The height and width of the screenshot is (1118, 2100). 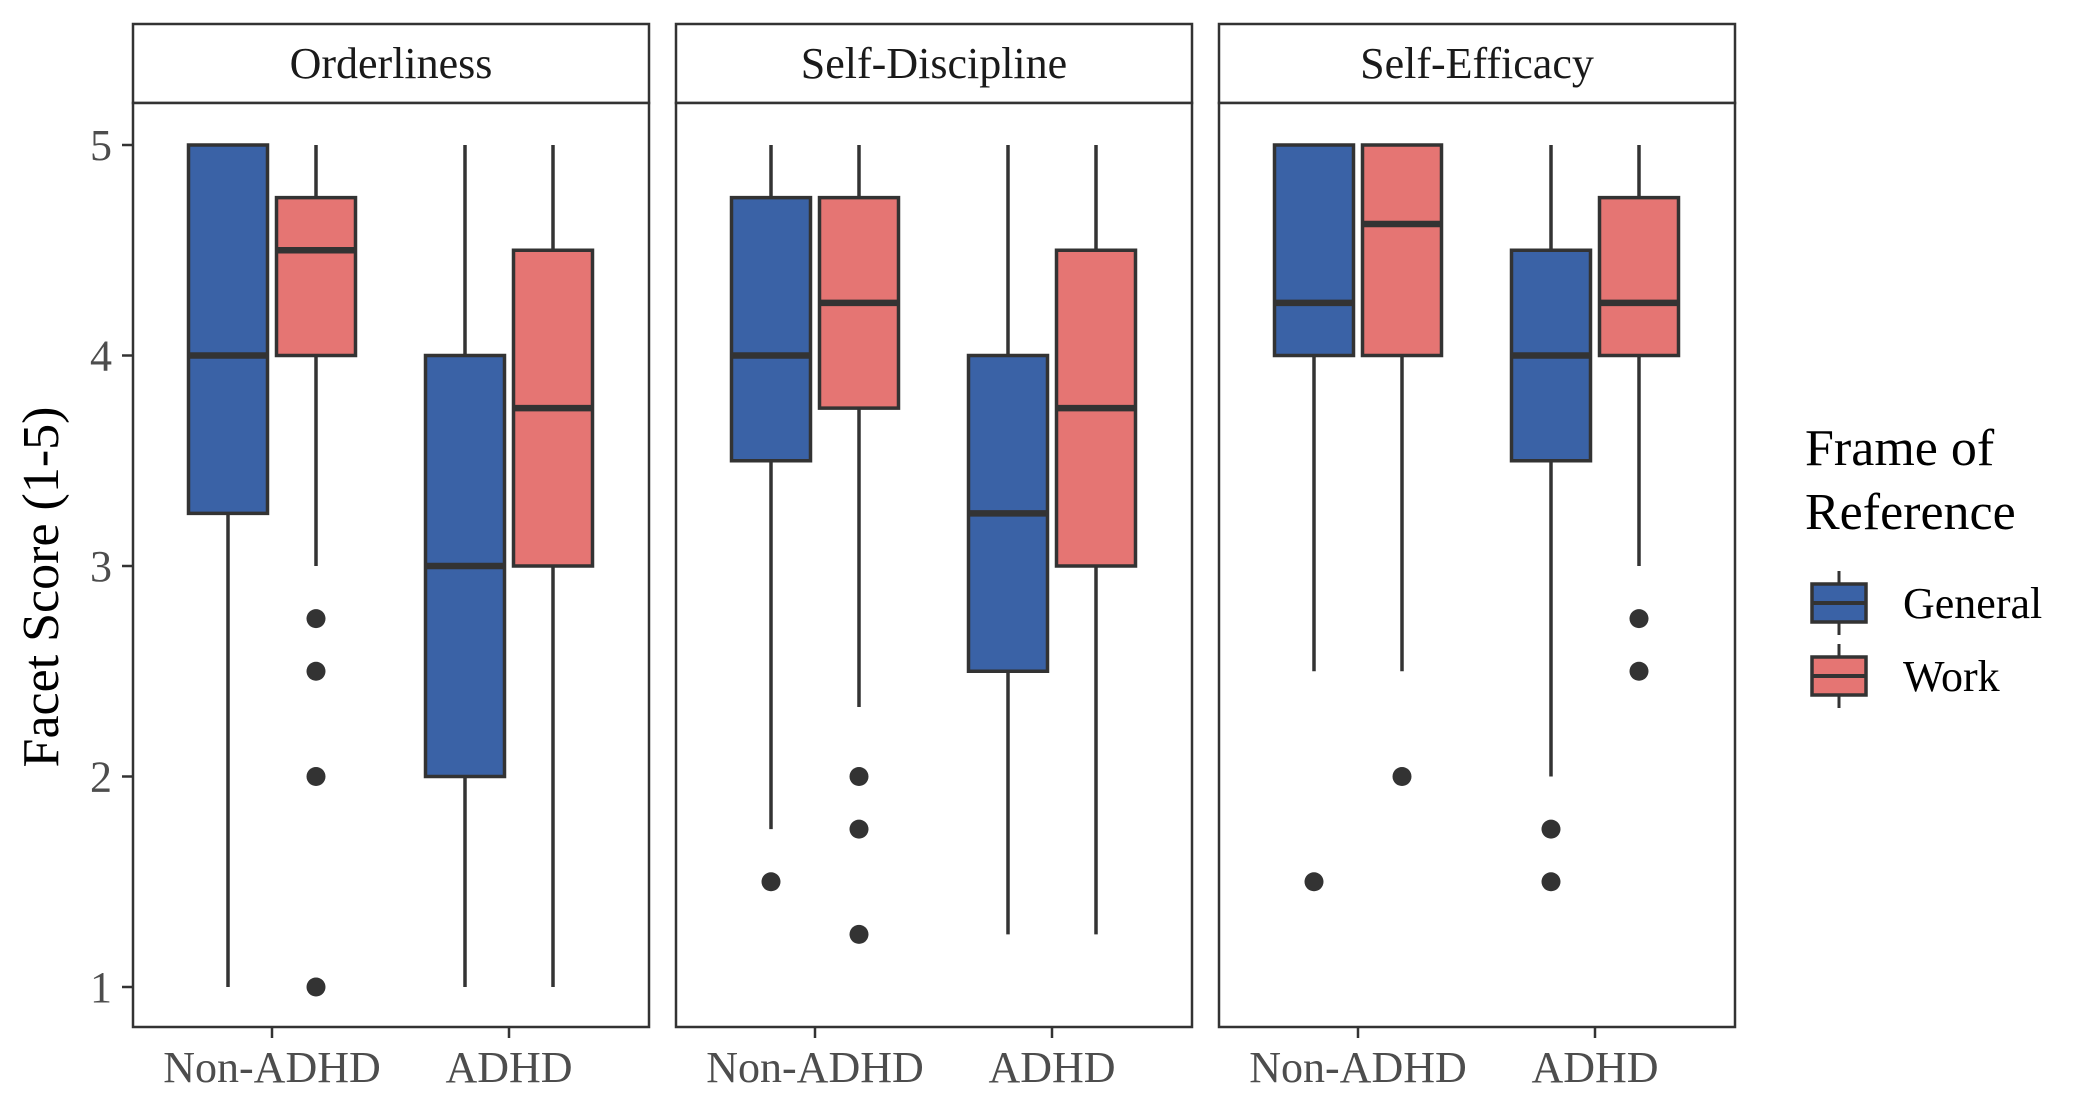 I want to click on legend-key-general, so click(x=1839, y=603).